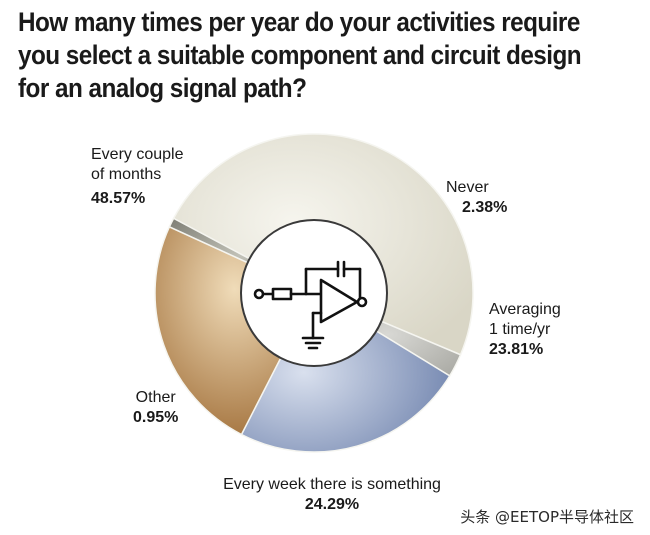 This screenshot has width=650, height=535. I want to click on label-averaging-line-1: Averaging, so click(525, 309).